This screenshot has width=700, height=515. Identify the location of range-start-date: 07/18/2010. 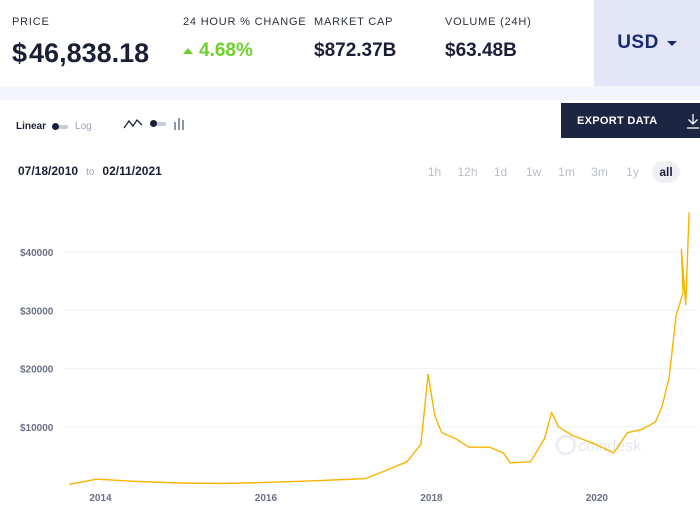
(48, 171).